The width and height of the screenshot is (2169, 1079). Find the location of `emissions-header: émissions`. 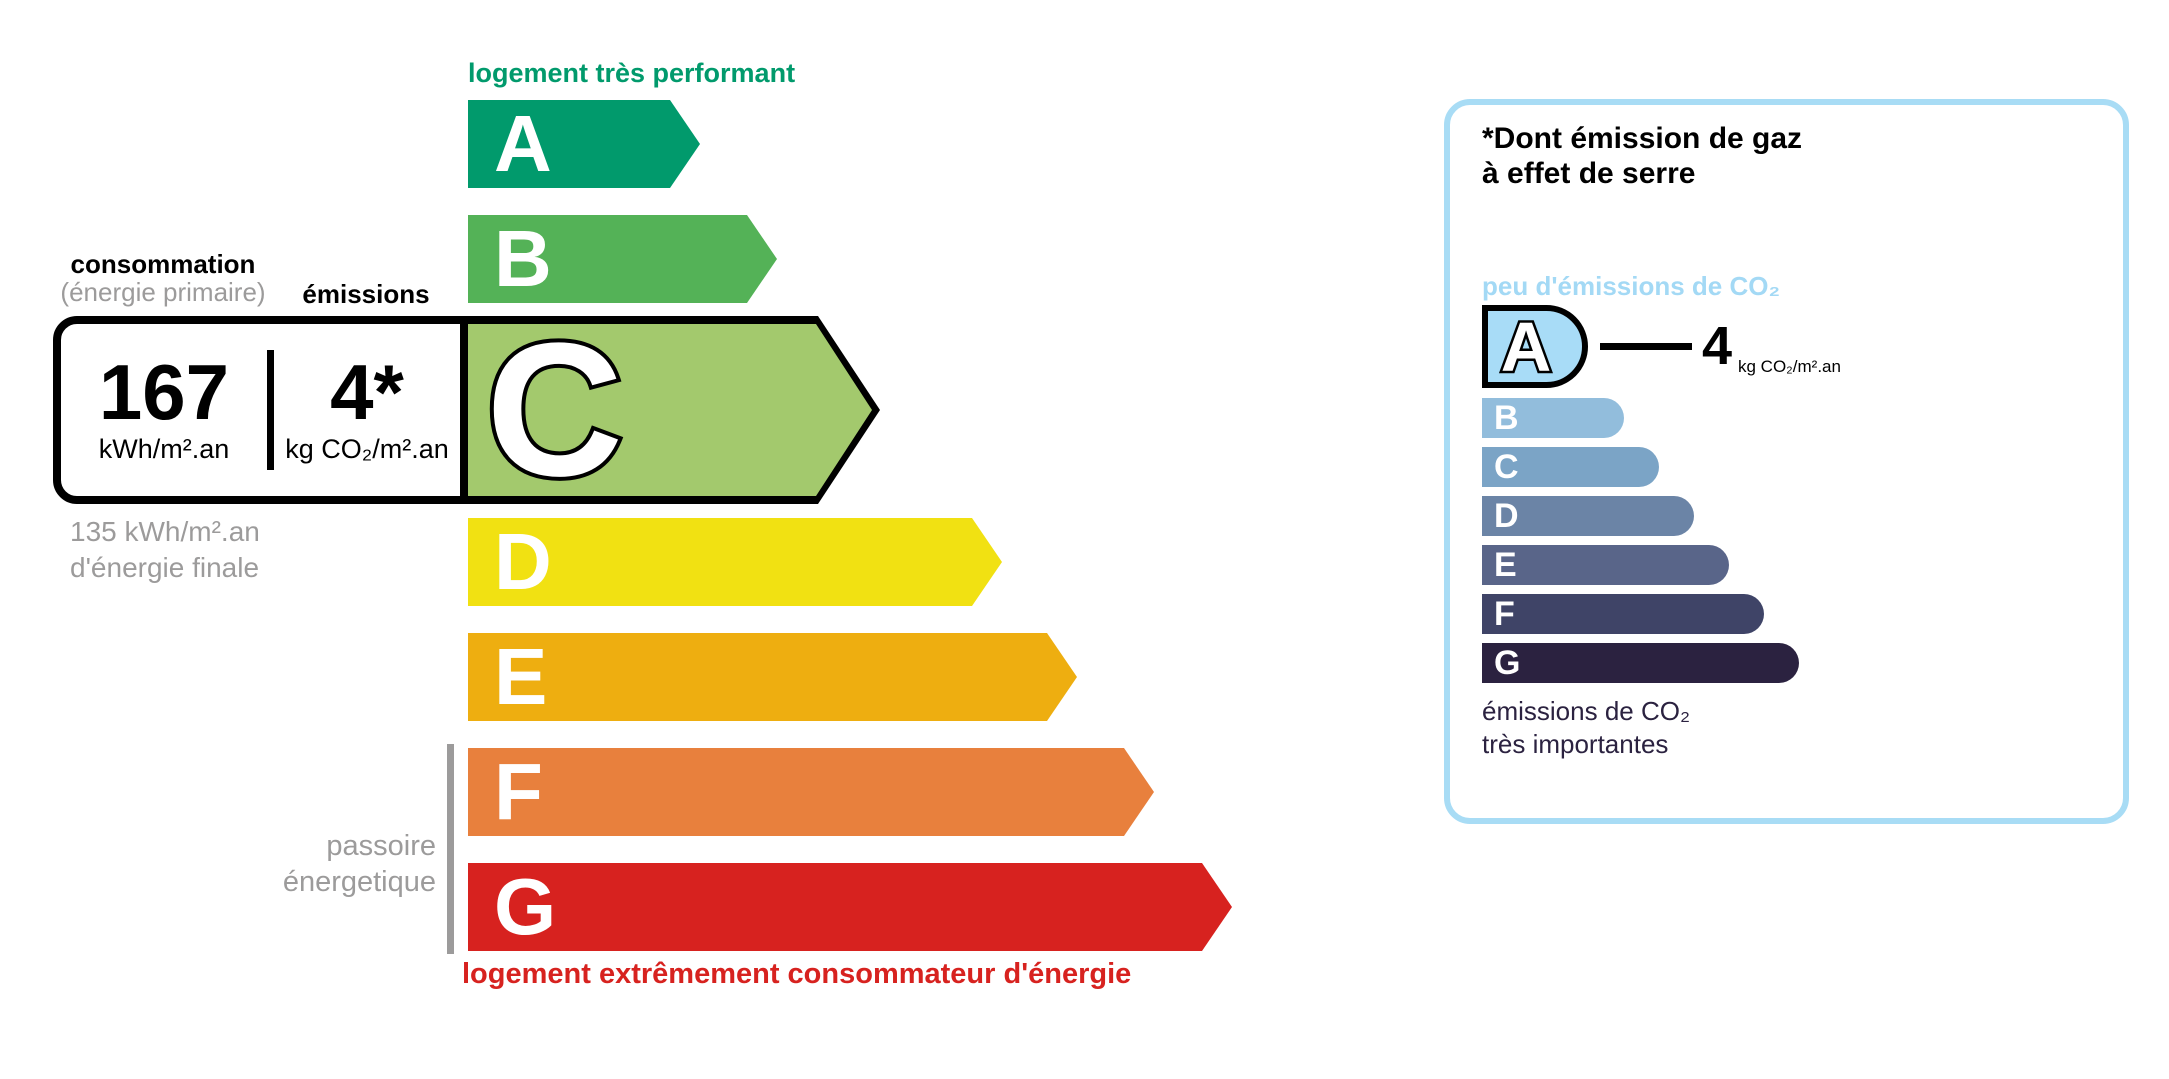

emissions-header: émissions is located at coordinates (366, 294).